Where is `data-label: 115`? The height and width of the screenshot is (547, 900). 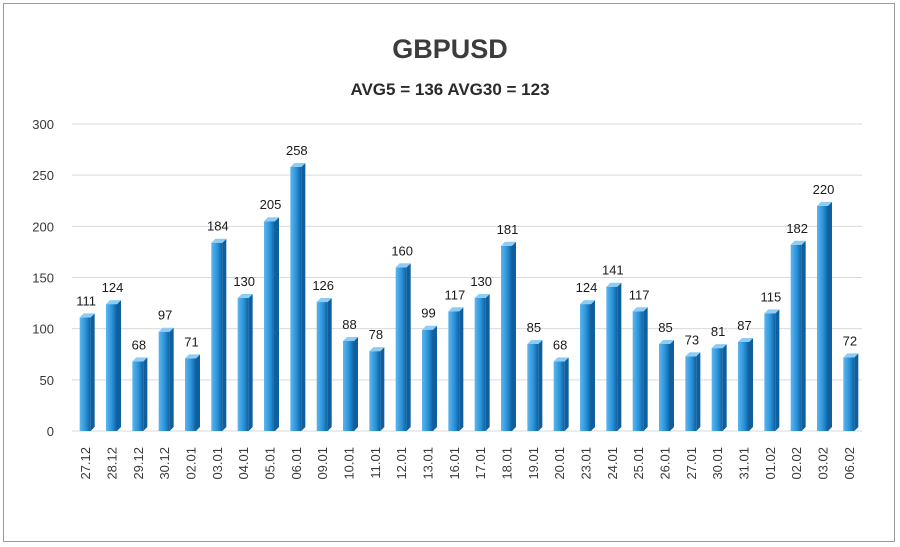 data-label: 115 is located at coordinates (770, 296).